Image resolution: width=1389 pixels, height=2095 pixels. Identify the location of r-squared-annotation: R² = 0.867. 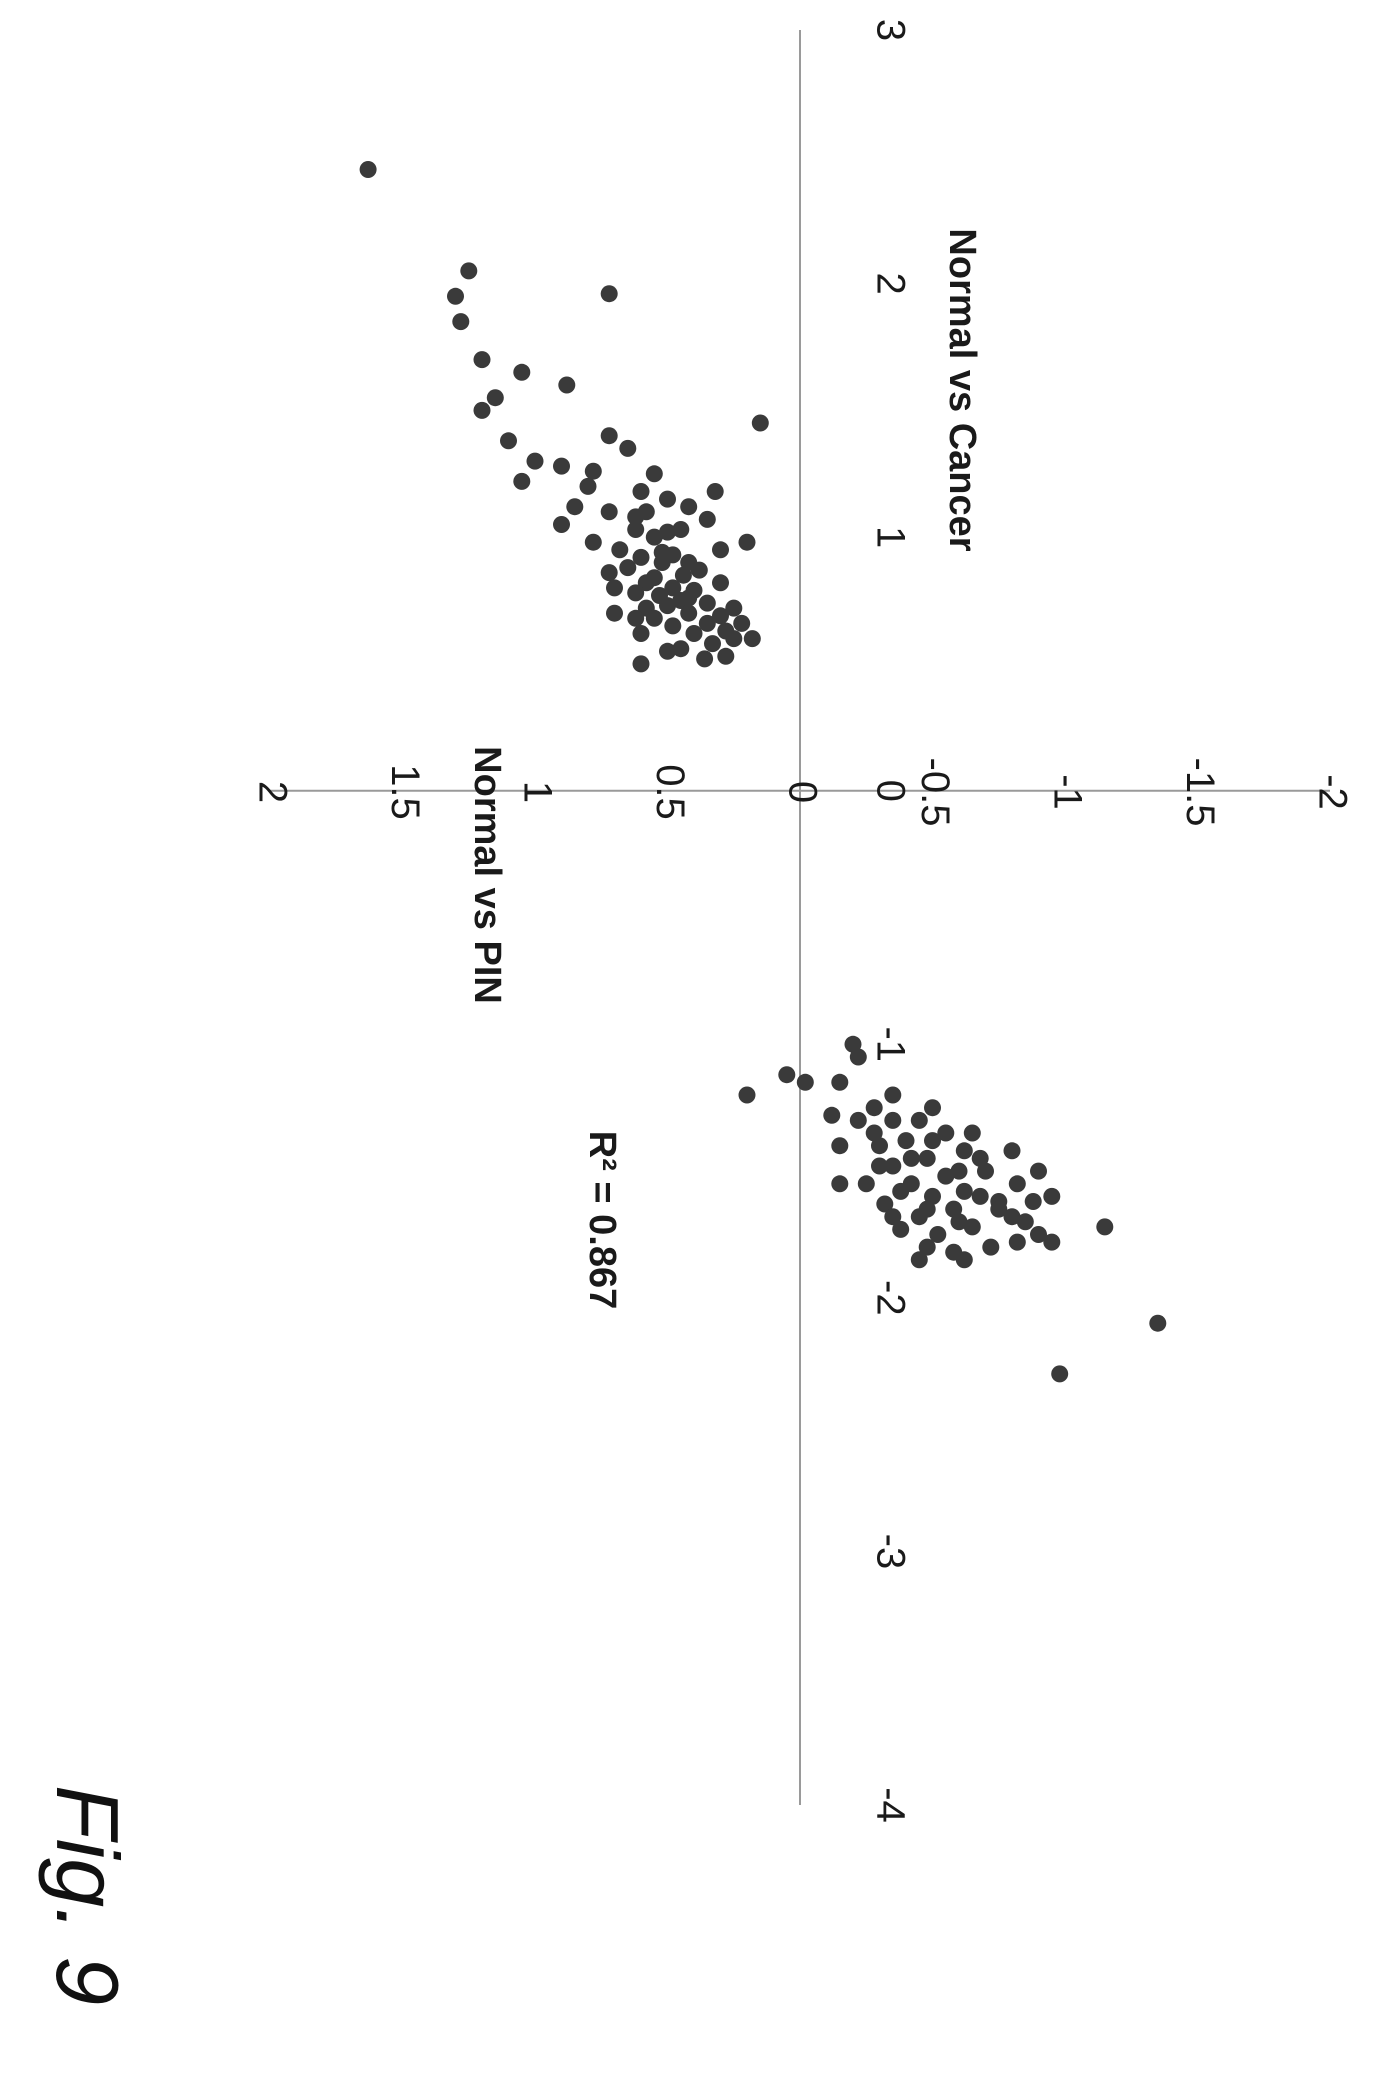
(602, 1220).